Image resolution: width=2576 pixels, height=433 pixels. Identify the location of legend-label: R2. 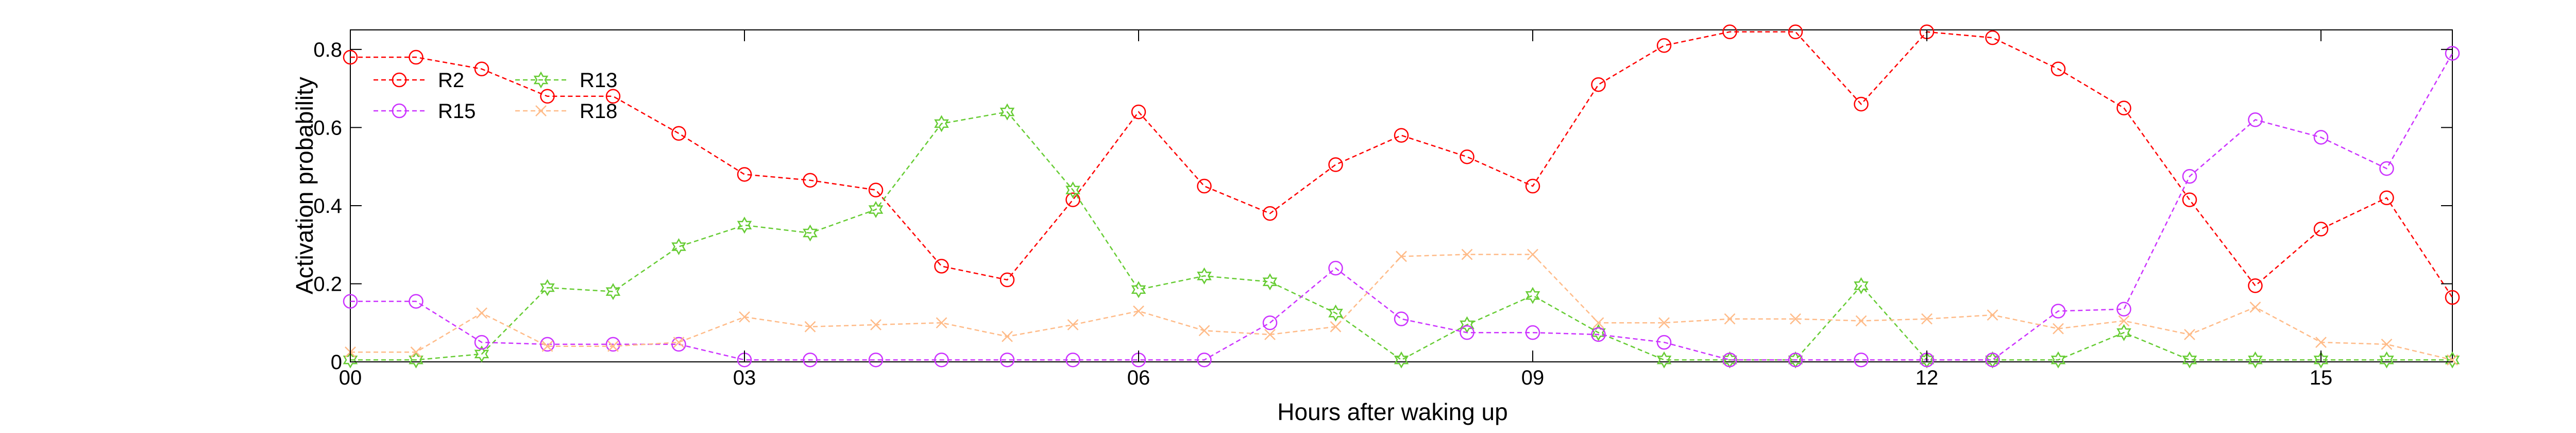
(451, 80).